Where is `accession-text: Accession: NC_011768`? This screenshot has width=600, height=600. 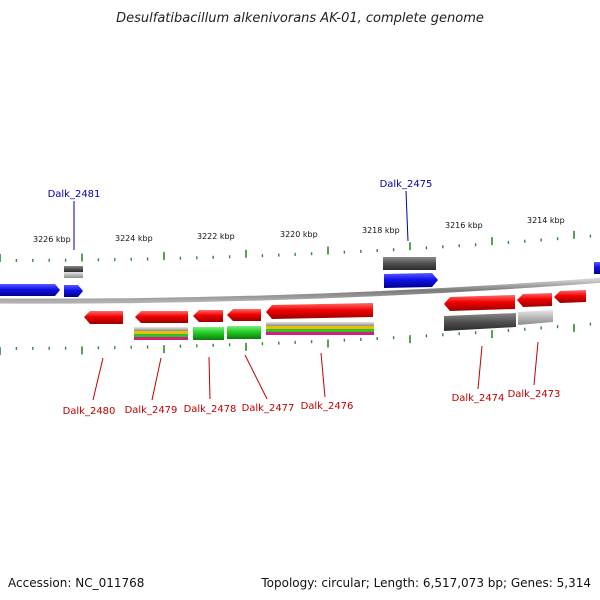 accession-text: Accession: NC_011768 is located at coordinates (76, 583).